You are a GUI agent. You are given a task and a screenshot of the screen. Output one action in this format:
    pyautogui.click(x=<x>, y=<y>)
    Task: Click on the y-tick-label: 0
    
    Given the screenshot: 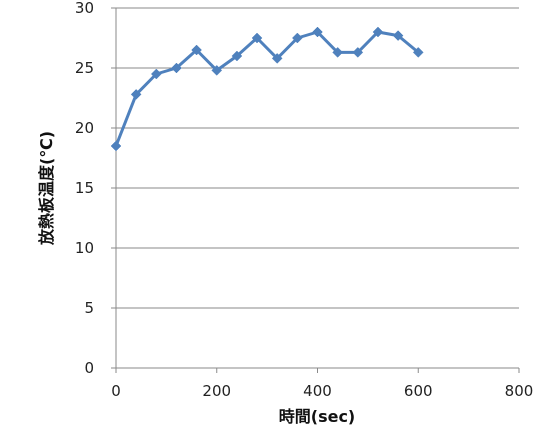 What is the action you would take?
    pyautogui.click(x=89, y=368)
    